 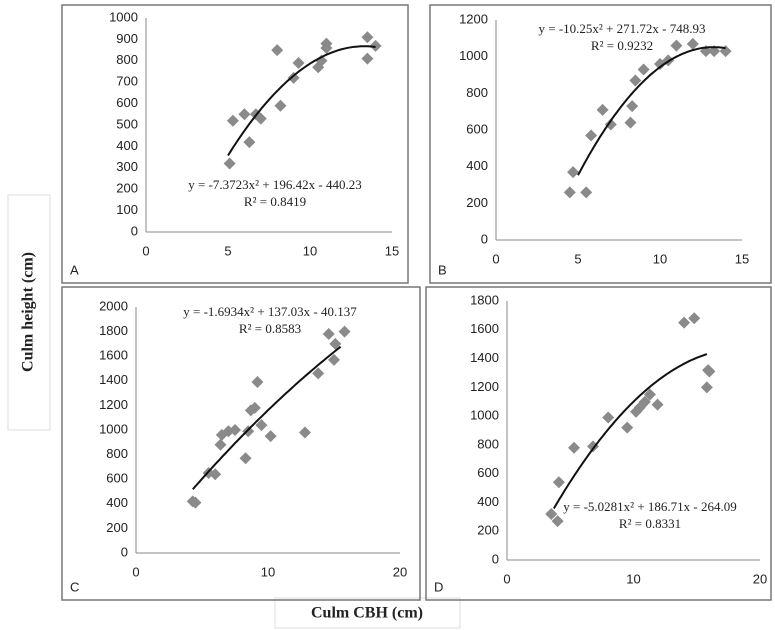 What do you see at coordinates (649, 506) in the screenshot?
I see `equation: y = -5.0281x² + 186.71x - 264.09` at bounding box center [649, 506].